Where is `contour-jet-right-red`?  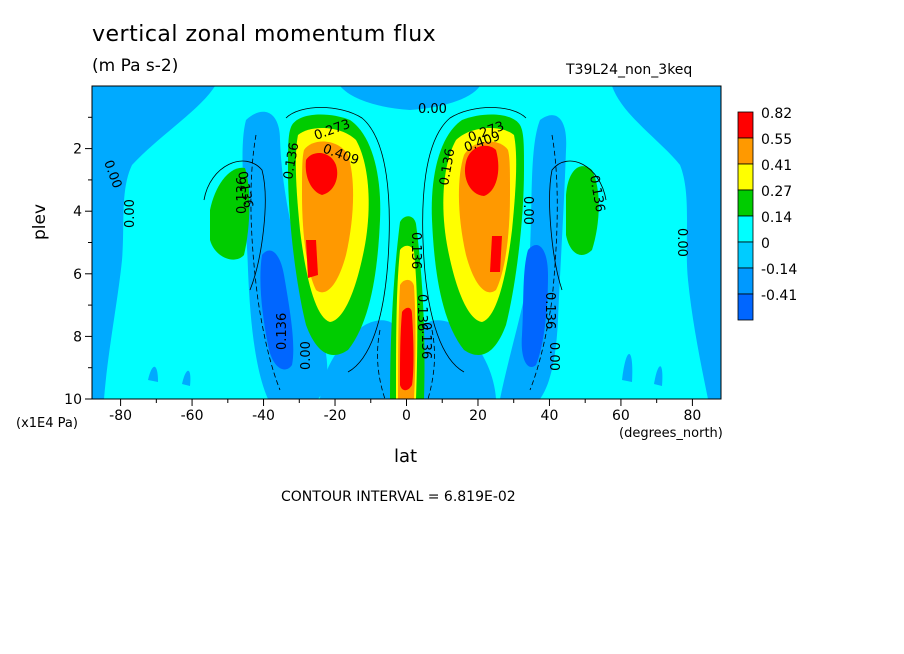 contour-jet-right-red is located at coordinates (481, 170).